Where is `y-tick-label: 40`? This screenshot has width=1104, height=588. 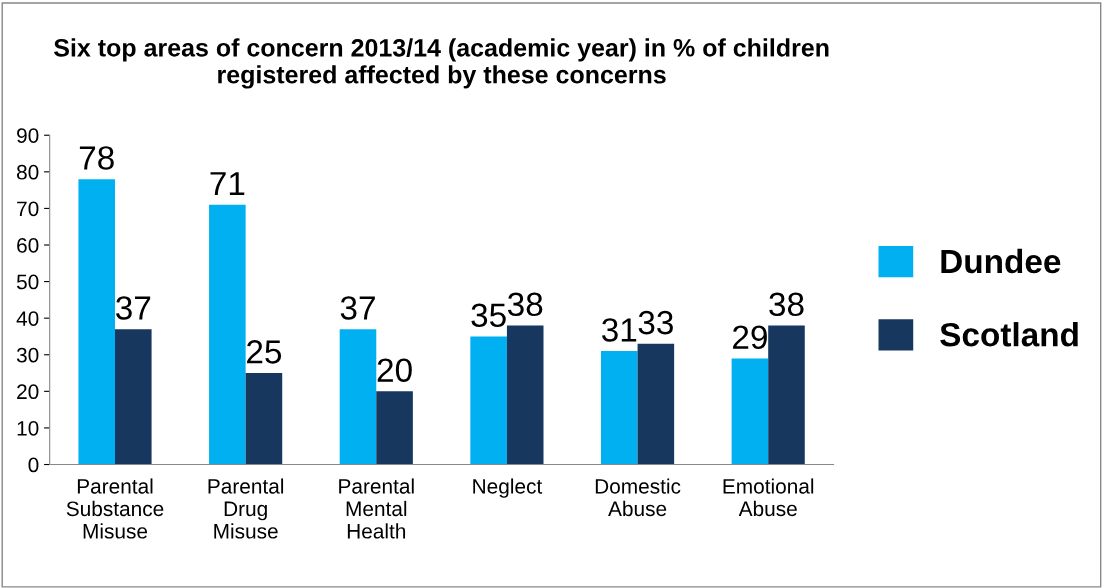 y-tick-label: 40 is located at coordinates (27, 318).